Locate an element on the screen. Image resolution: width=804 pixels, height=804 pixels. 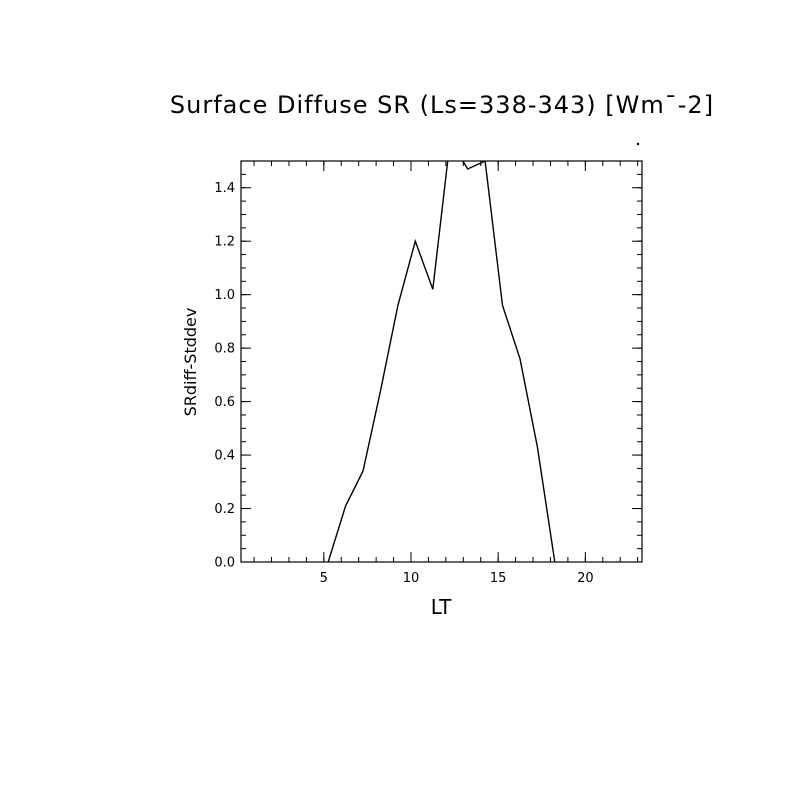
x-tick-label: 15 is located at coordinates (498, 578).